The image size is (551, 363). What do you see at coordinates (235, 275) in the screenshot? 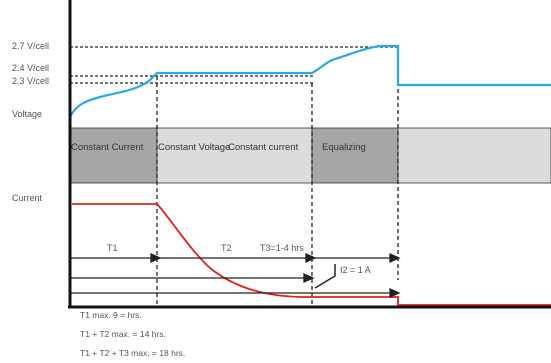
I see `timing-arrows` at bounding box center [235, 275].